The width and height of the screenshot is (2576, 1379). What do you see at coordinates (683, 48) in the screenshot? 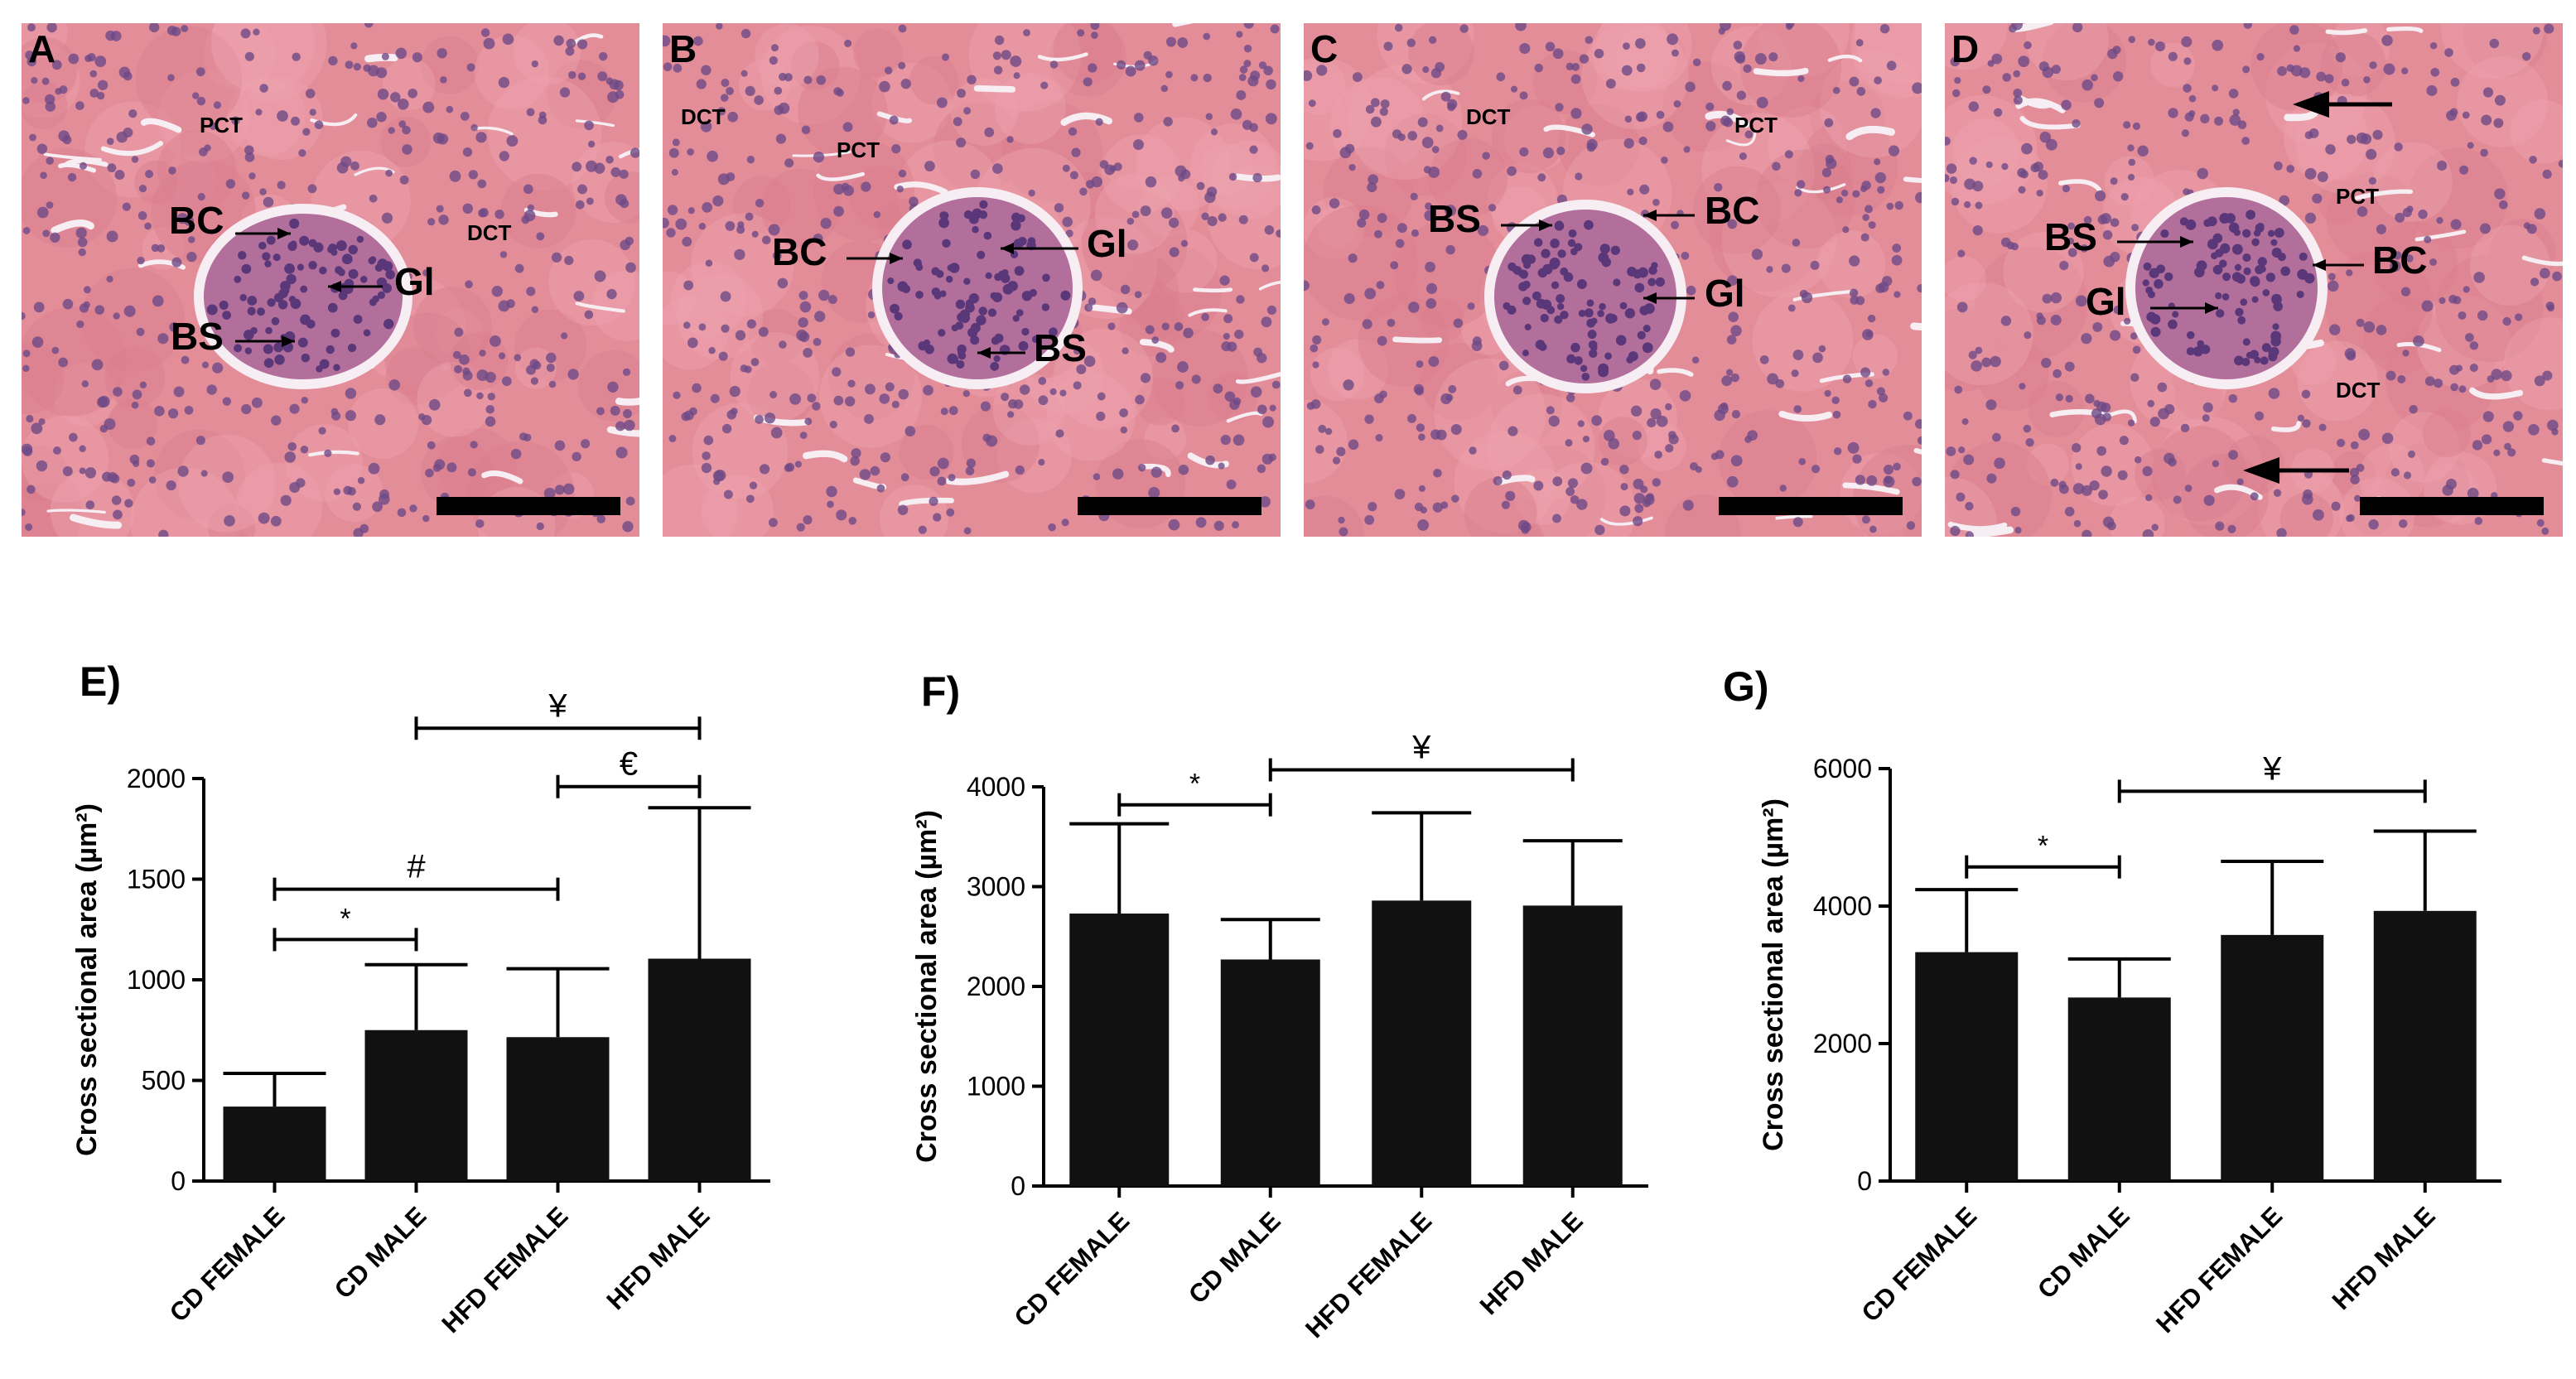
I see `panel-letter-b: B` at bounding box center [683, 48].